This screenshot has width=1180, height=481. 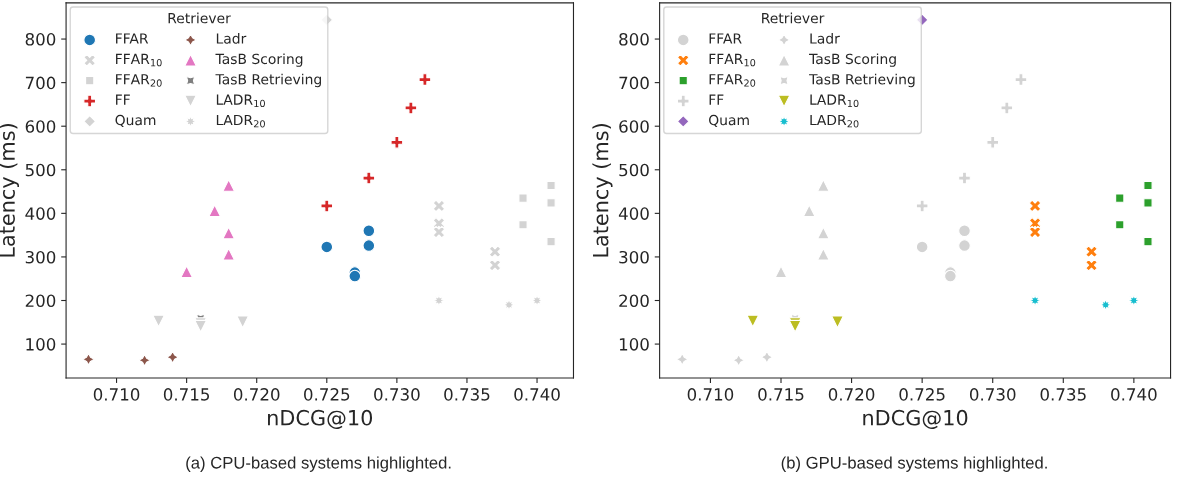 What do you see at coordinates (602, 190) in the screenshot?
I see `y-axis-title: Latency (ms)` at bounding box center [602, 190].